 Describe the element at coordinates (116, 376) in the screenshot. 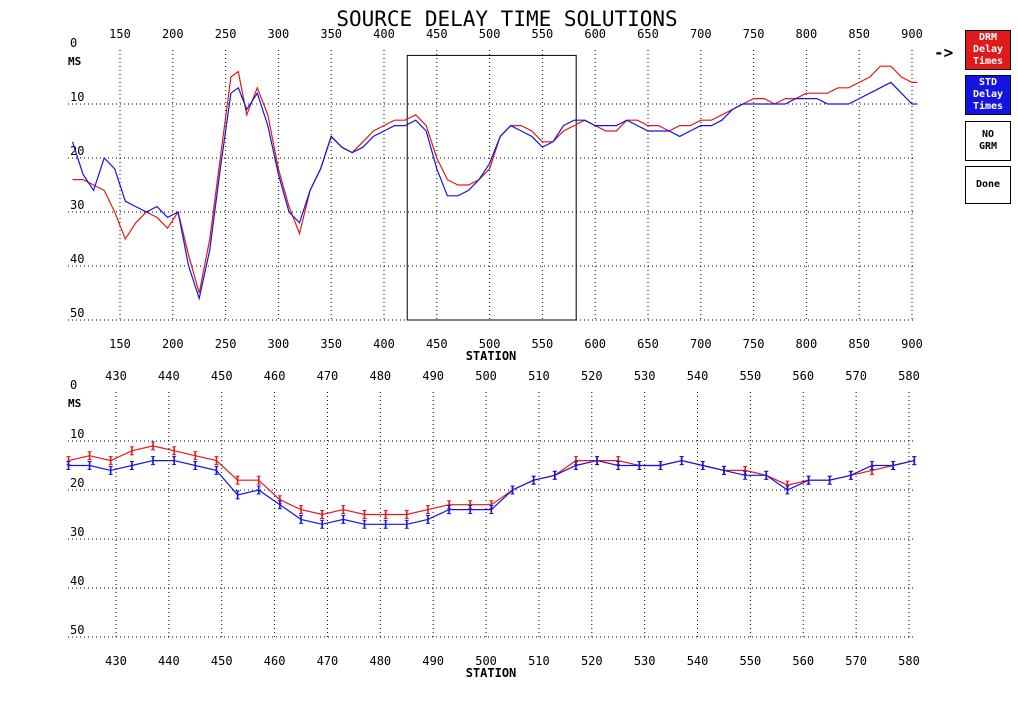

I see `x-tick-label-top: 430` at that location.